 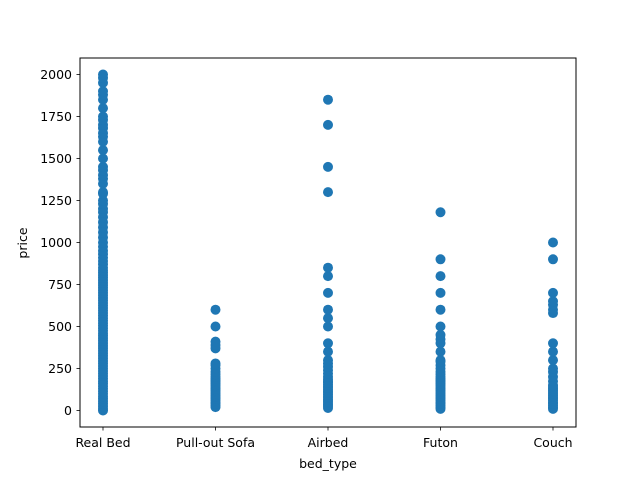 What do you see at coordinates (56, 74) in the screenshot?
I see `y-tick-label: 2000` at bounding box center [56, 74].